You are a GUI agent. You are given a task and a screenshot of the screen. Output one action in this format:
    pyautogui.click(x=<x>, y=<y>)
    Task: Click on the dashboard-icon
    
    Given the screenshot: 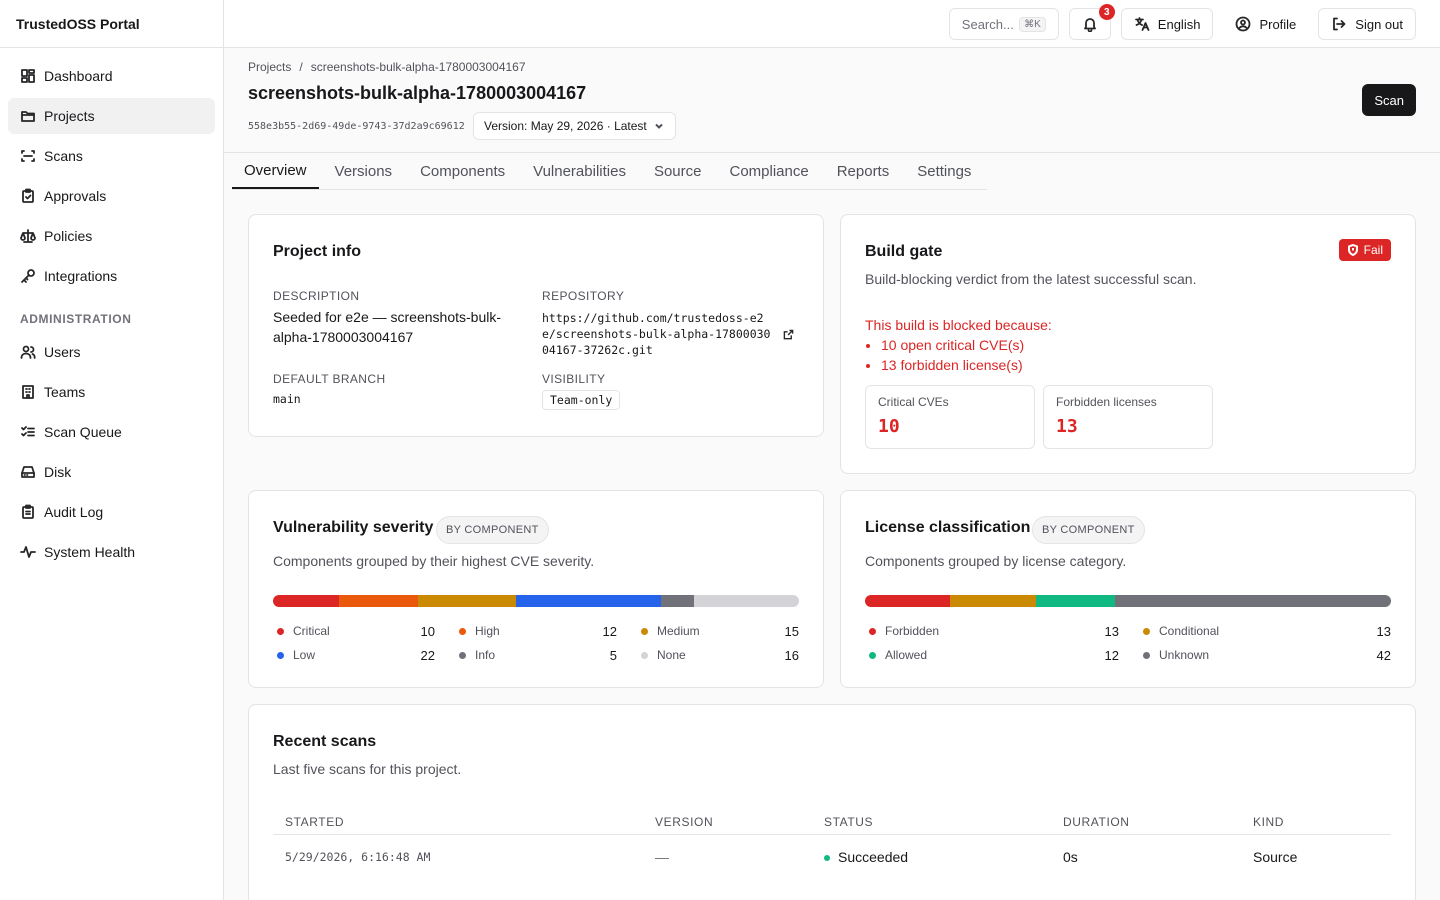 What is the action you would take?
    pyautogui.click(x=28, y=76)
    